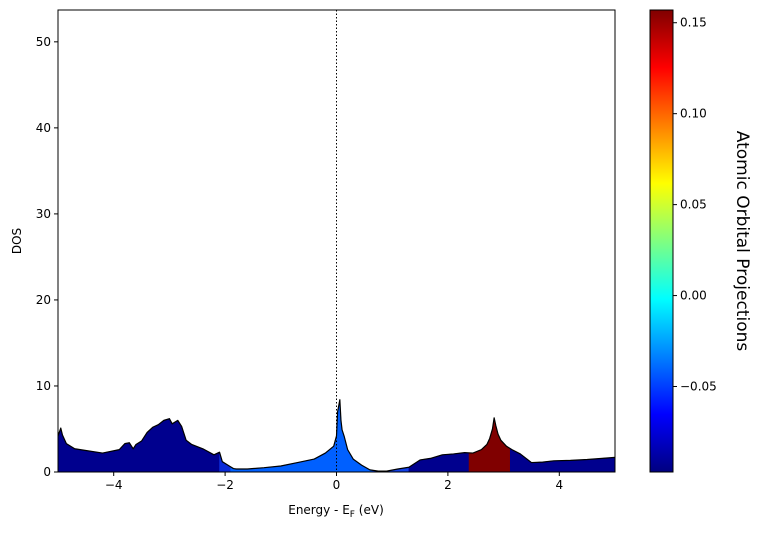 The width and height of the screenshot is (762, 533). What do you see at coordinates (559, 485) in the screenshot?
I see `x-tick-label: 4` at bounding box center [559, 485].